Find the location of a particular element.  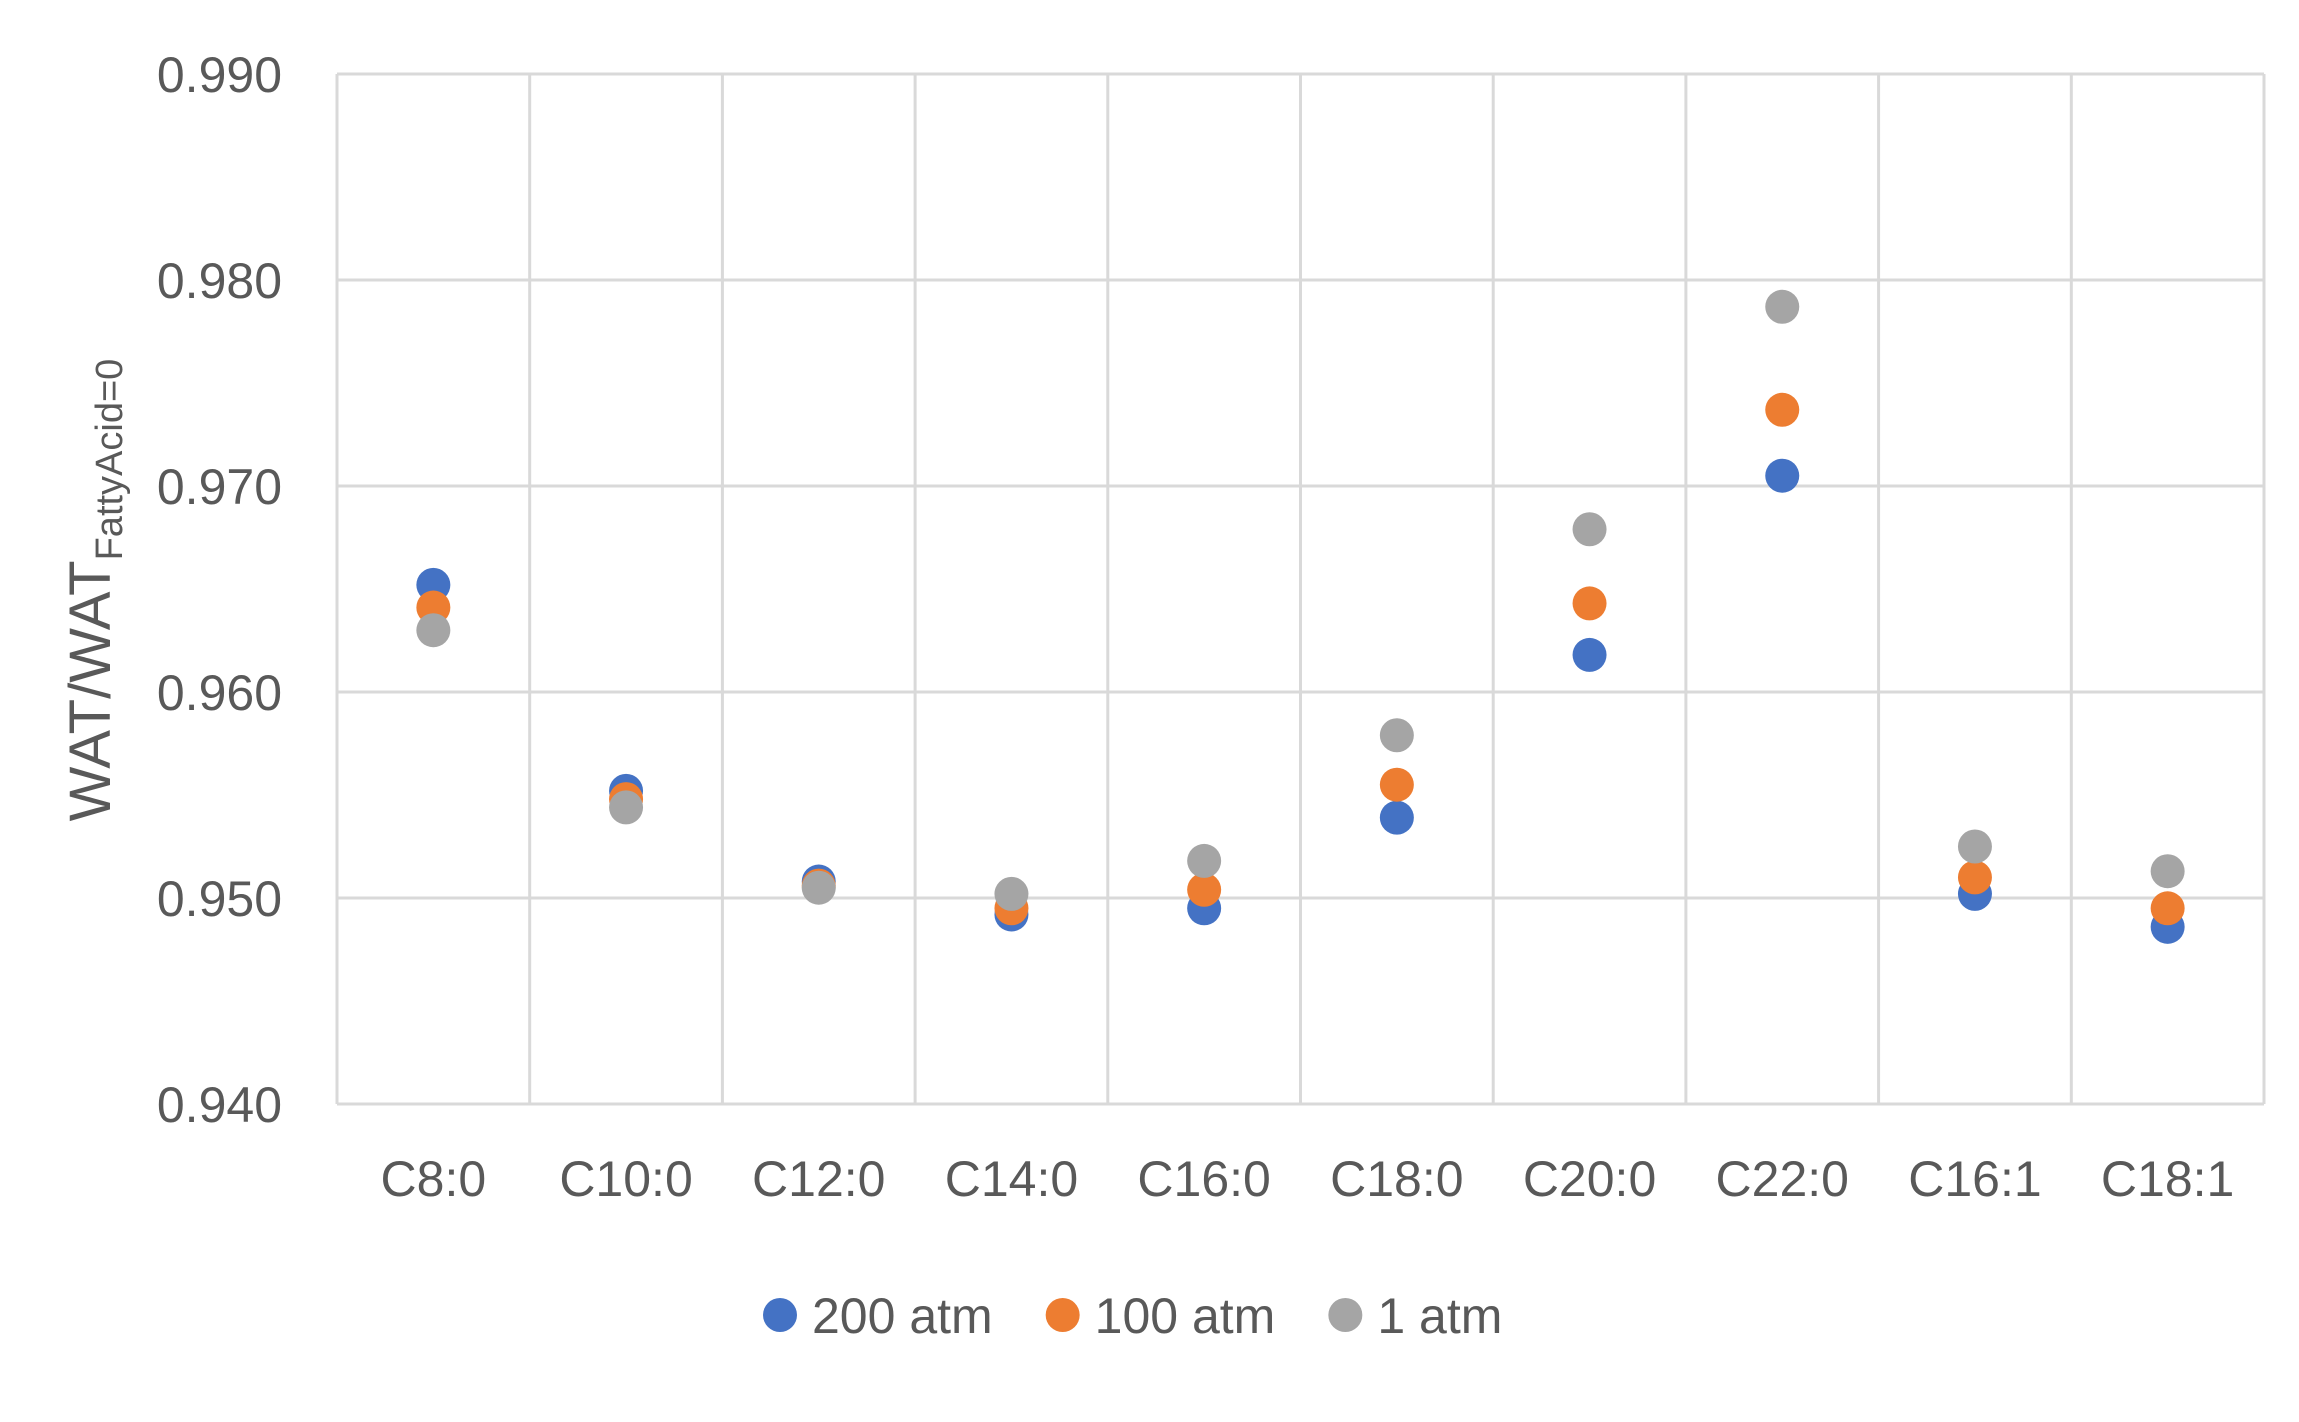

x-tick-label: C16:1 is located at coordinates (1974, 1179).